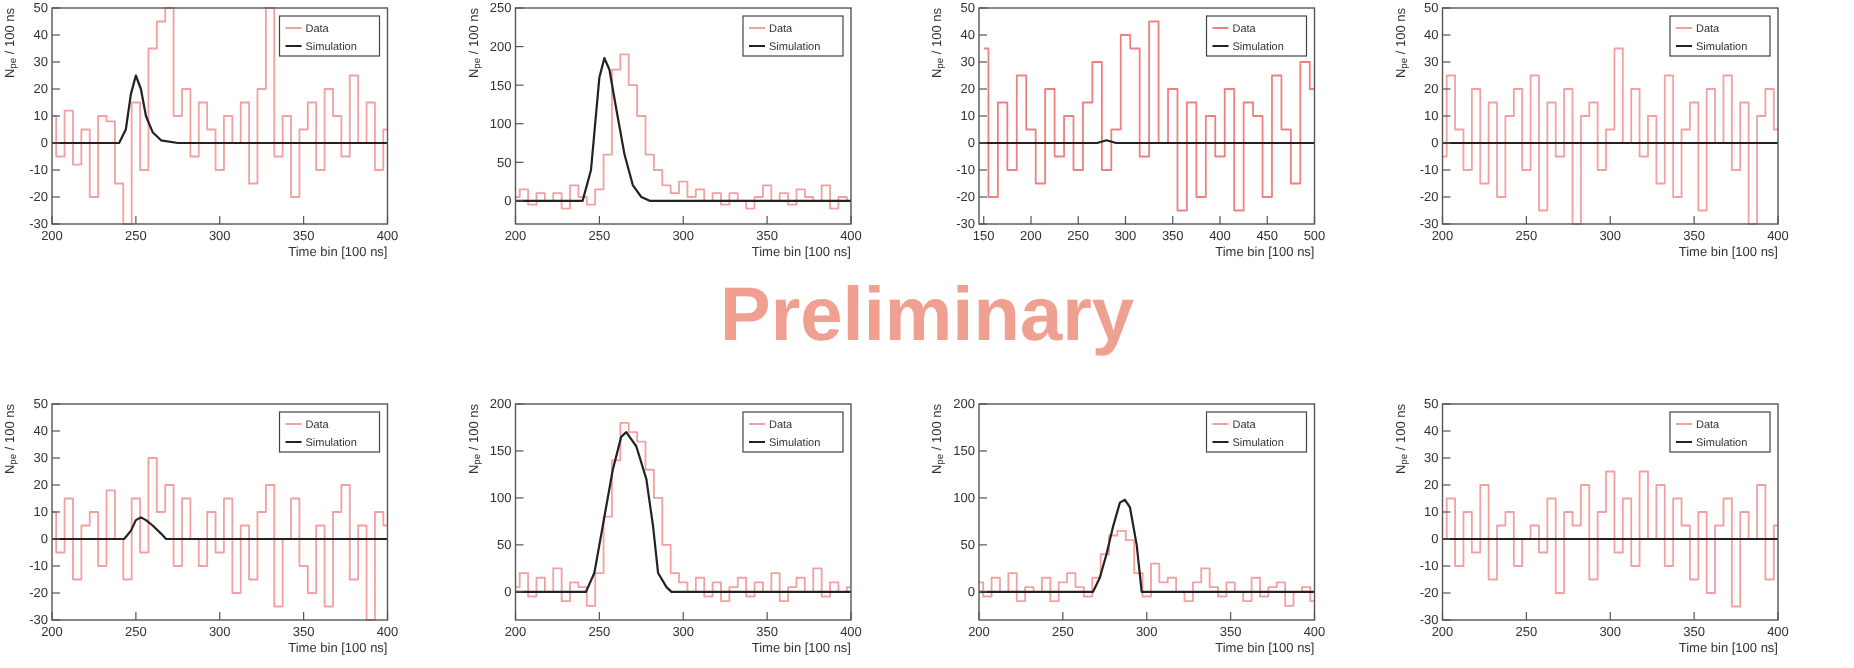  What do you see at coordinates (1146, 545) in the screenshot?
I see `line-series` at bounding box center [1146, 545].